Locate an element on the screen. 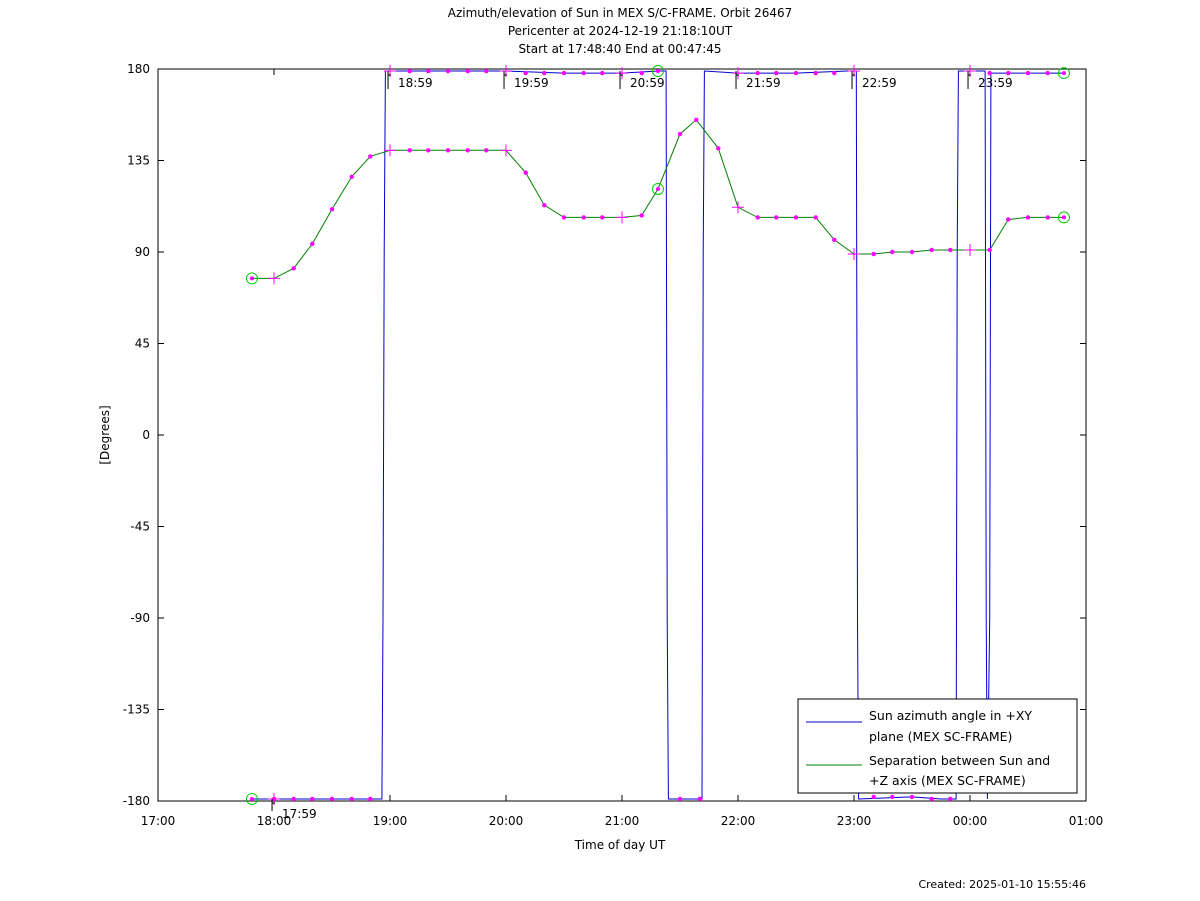 This screenshot has width=1200, height=901. x-tick-label: 21:00 is located at coordinates (622, 821).